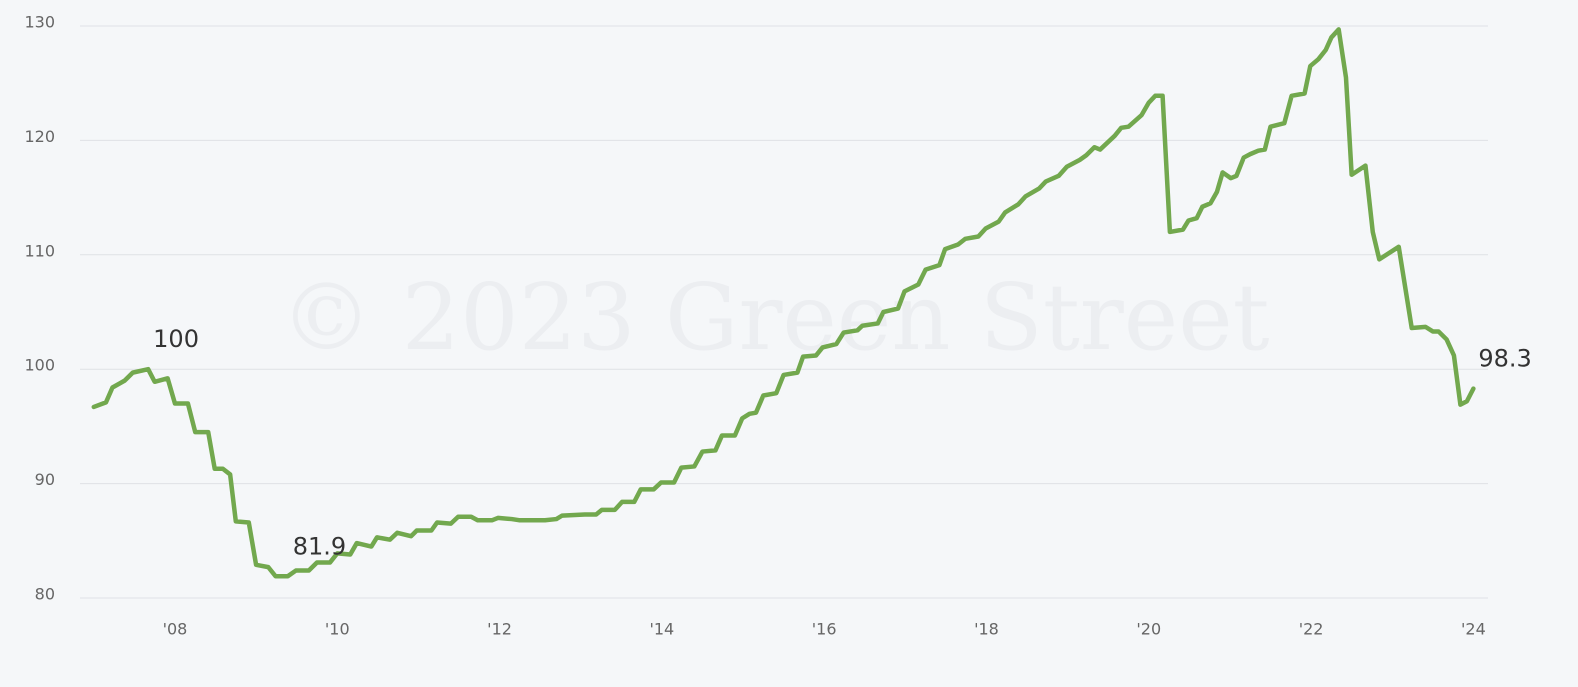 The image size is (1578, 687). I want to click on x-tick-label: '18, so click(986, 629).